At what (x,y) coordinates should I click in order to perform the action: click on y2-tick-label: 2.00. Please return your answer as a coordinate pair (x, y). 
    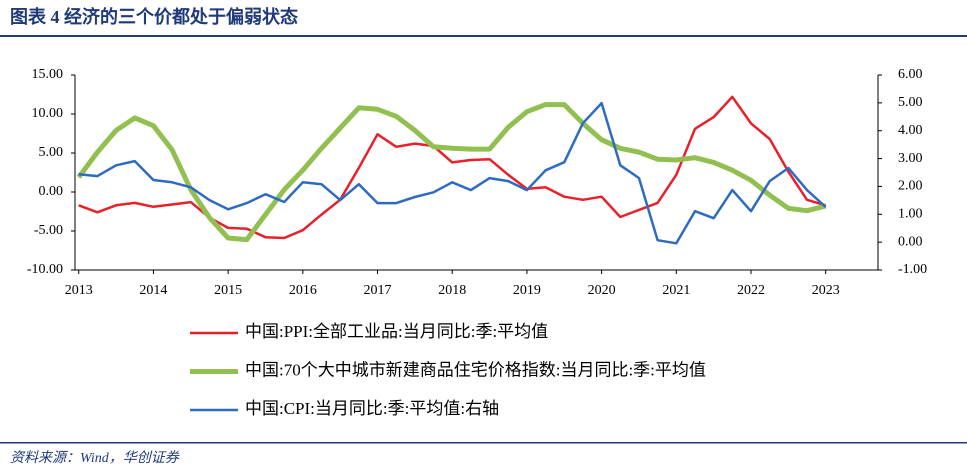
    Looking at the image, I should click on (910, 186).